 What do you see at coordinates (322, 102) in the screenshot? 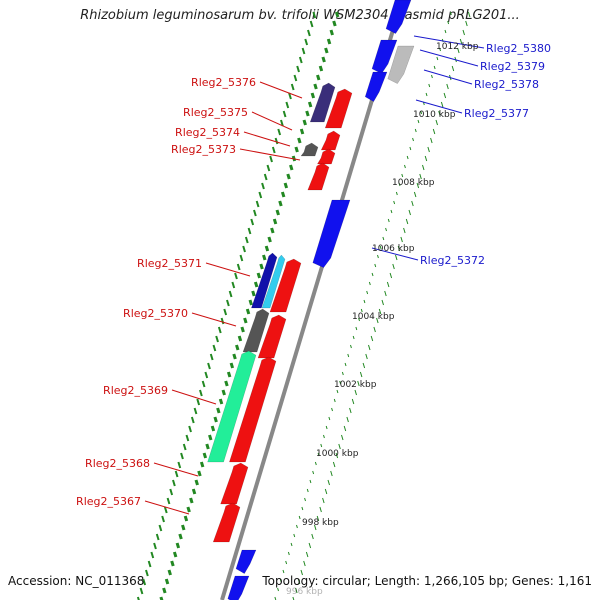
I see `gene-rleg2-5376-block` at bounding box center [322, 102].